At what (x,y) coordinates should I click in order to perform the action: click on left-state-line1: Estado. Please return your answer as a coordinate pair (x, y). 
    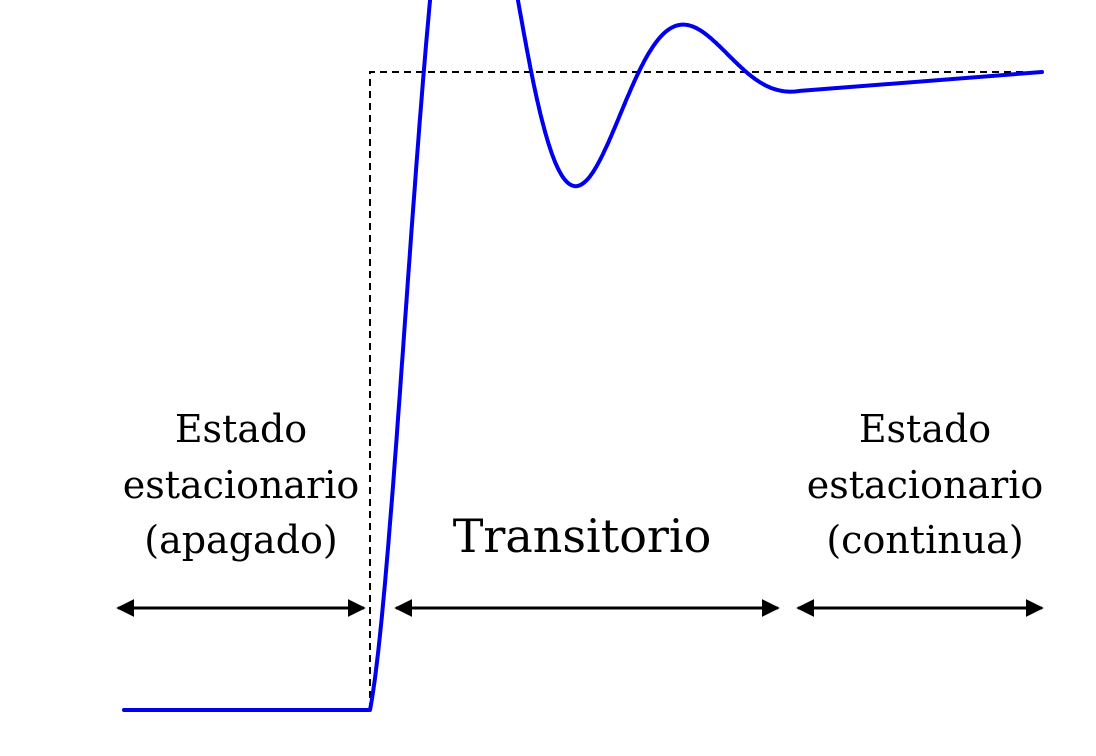
    Looking at the image, I should click on (241, 429).